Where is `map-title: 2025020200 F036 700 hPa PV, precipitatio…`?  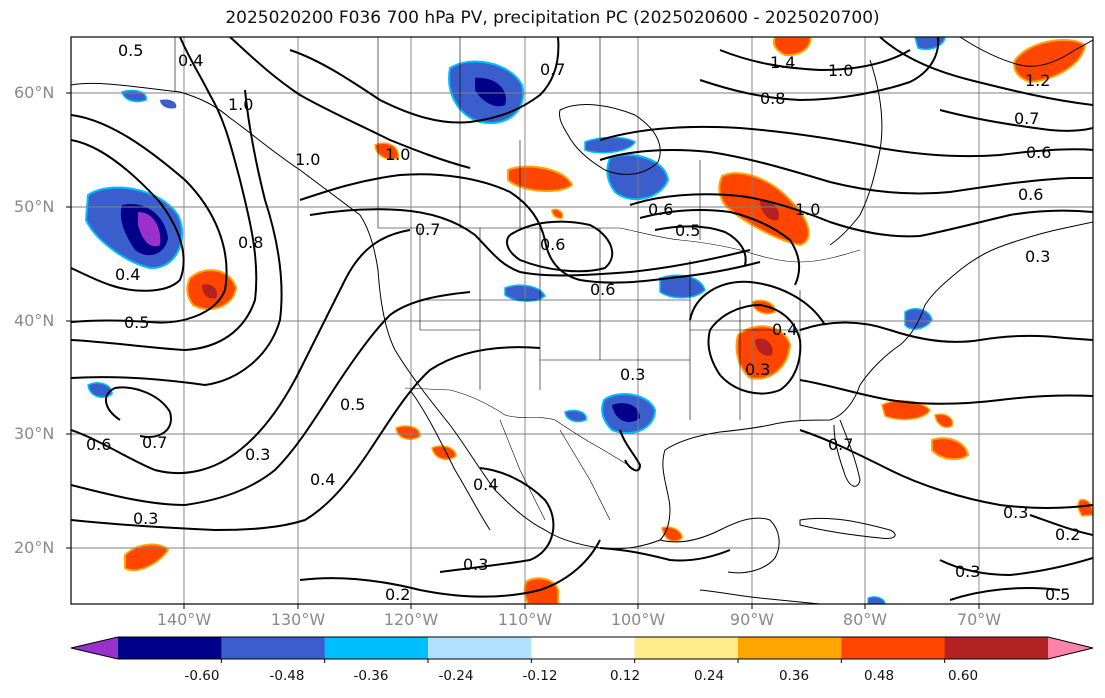 map-title: 2025020200 F036 700 hPa PV, precipitatio… is located at coordinates (552, 18).